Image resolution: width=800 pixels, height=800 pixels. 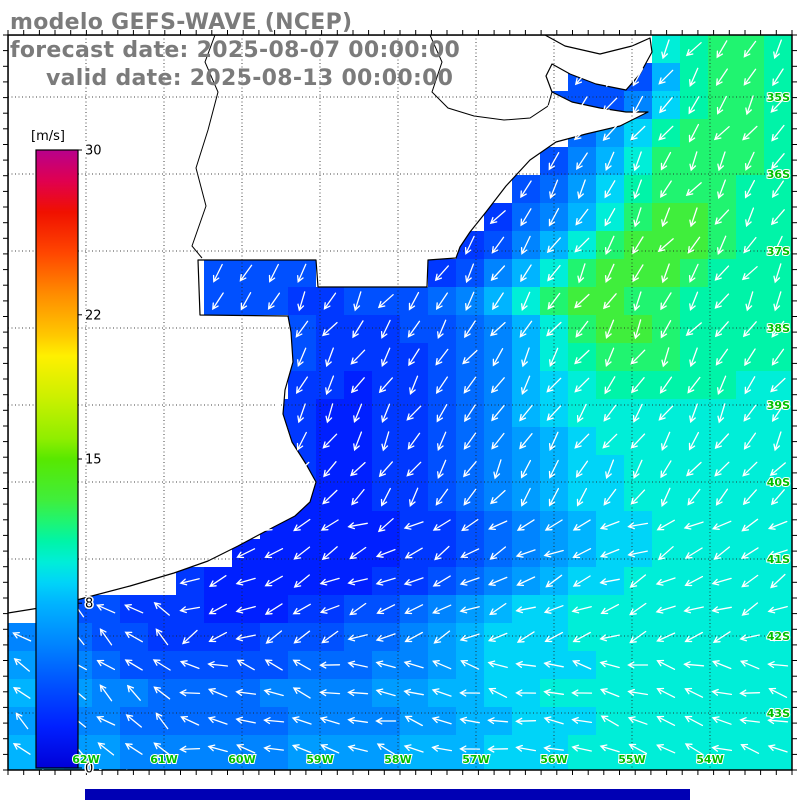 I want to click on longitude-label: 57W, so click(x=475, y=759).